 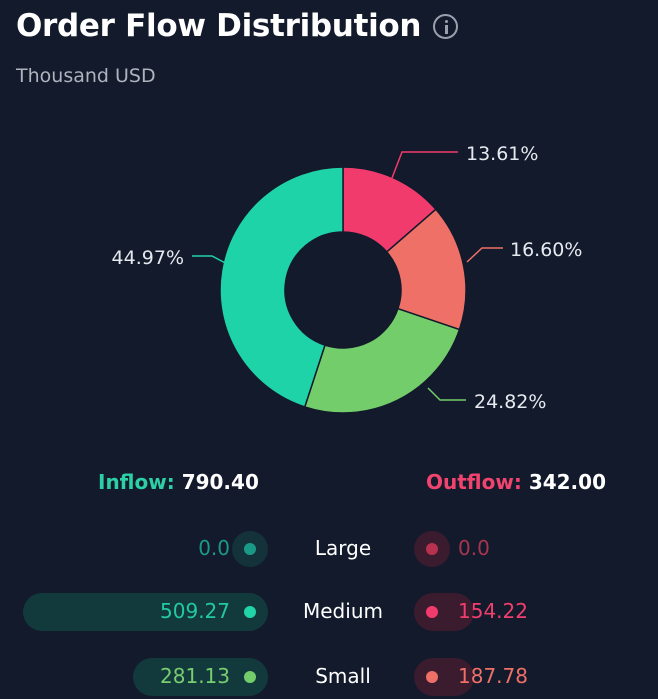 I want to click on inflow-value: 0.0, so click(x=214, y=548).